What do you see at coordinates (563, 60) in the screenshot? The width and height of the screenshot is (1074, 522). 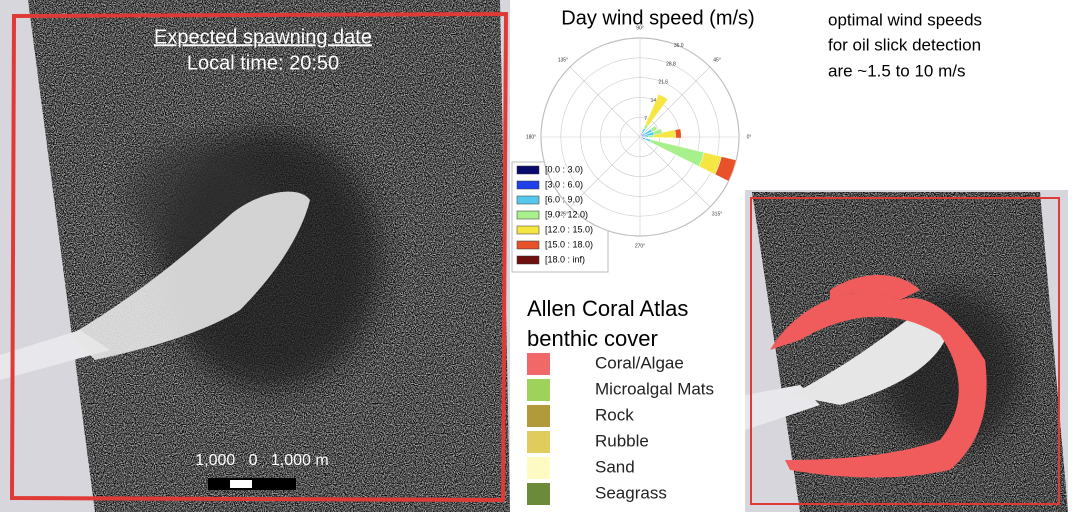 I see `angle-label: 135°` at bounding box center [563, 60].